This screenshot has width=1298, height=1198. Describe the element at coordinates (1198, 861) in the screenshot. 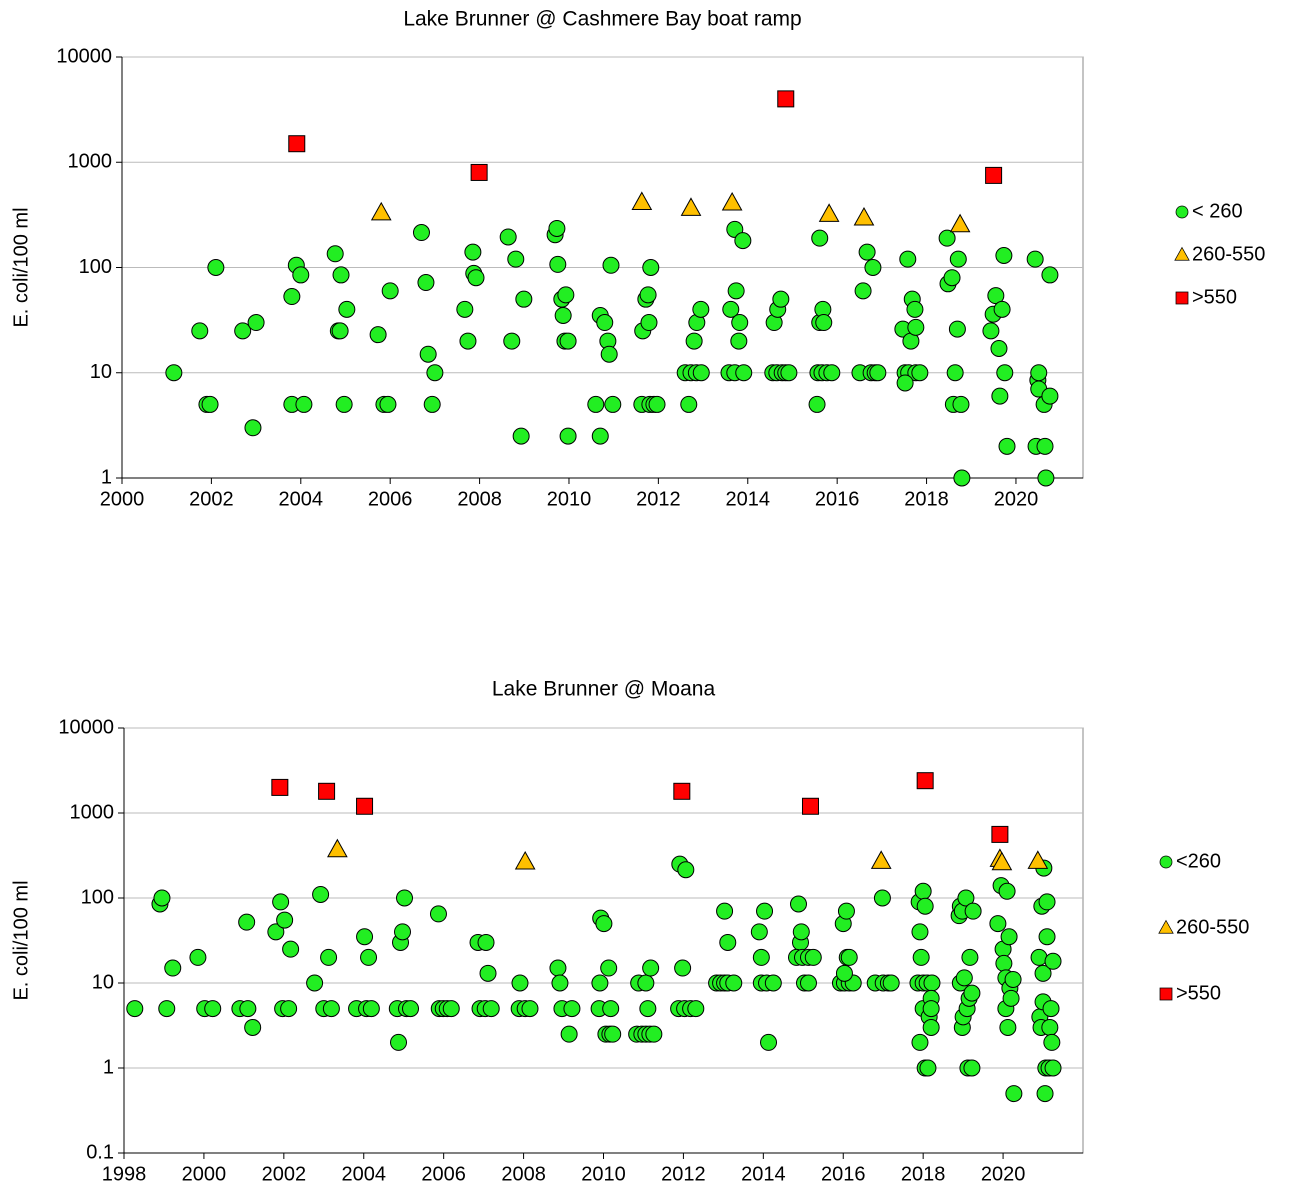

I see `legend-label: <260` at that location.